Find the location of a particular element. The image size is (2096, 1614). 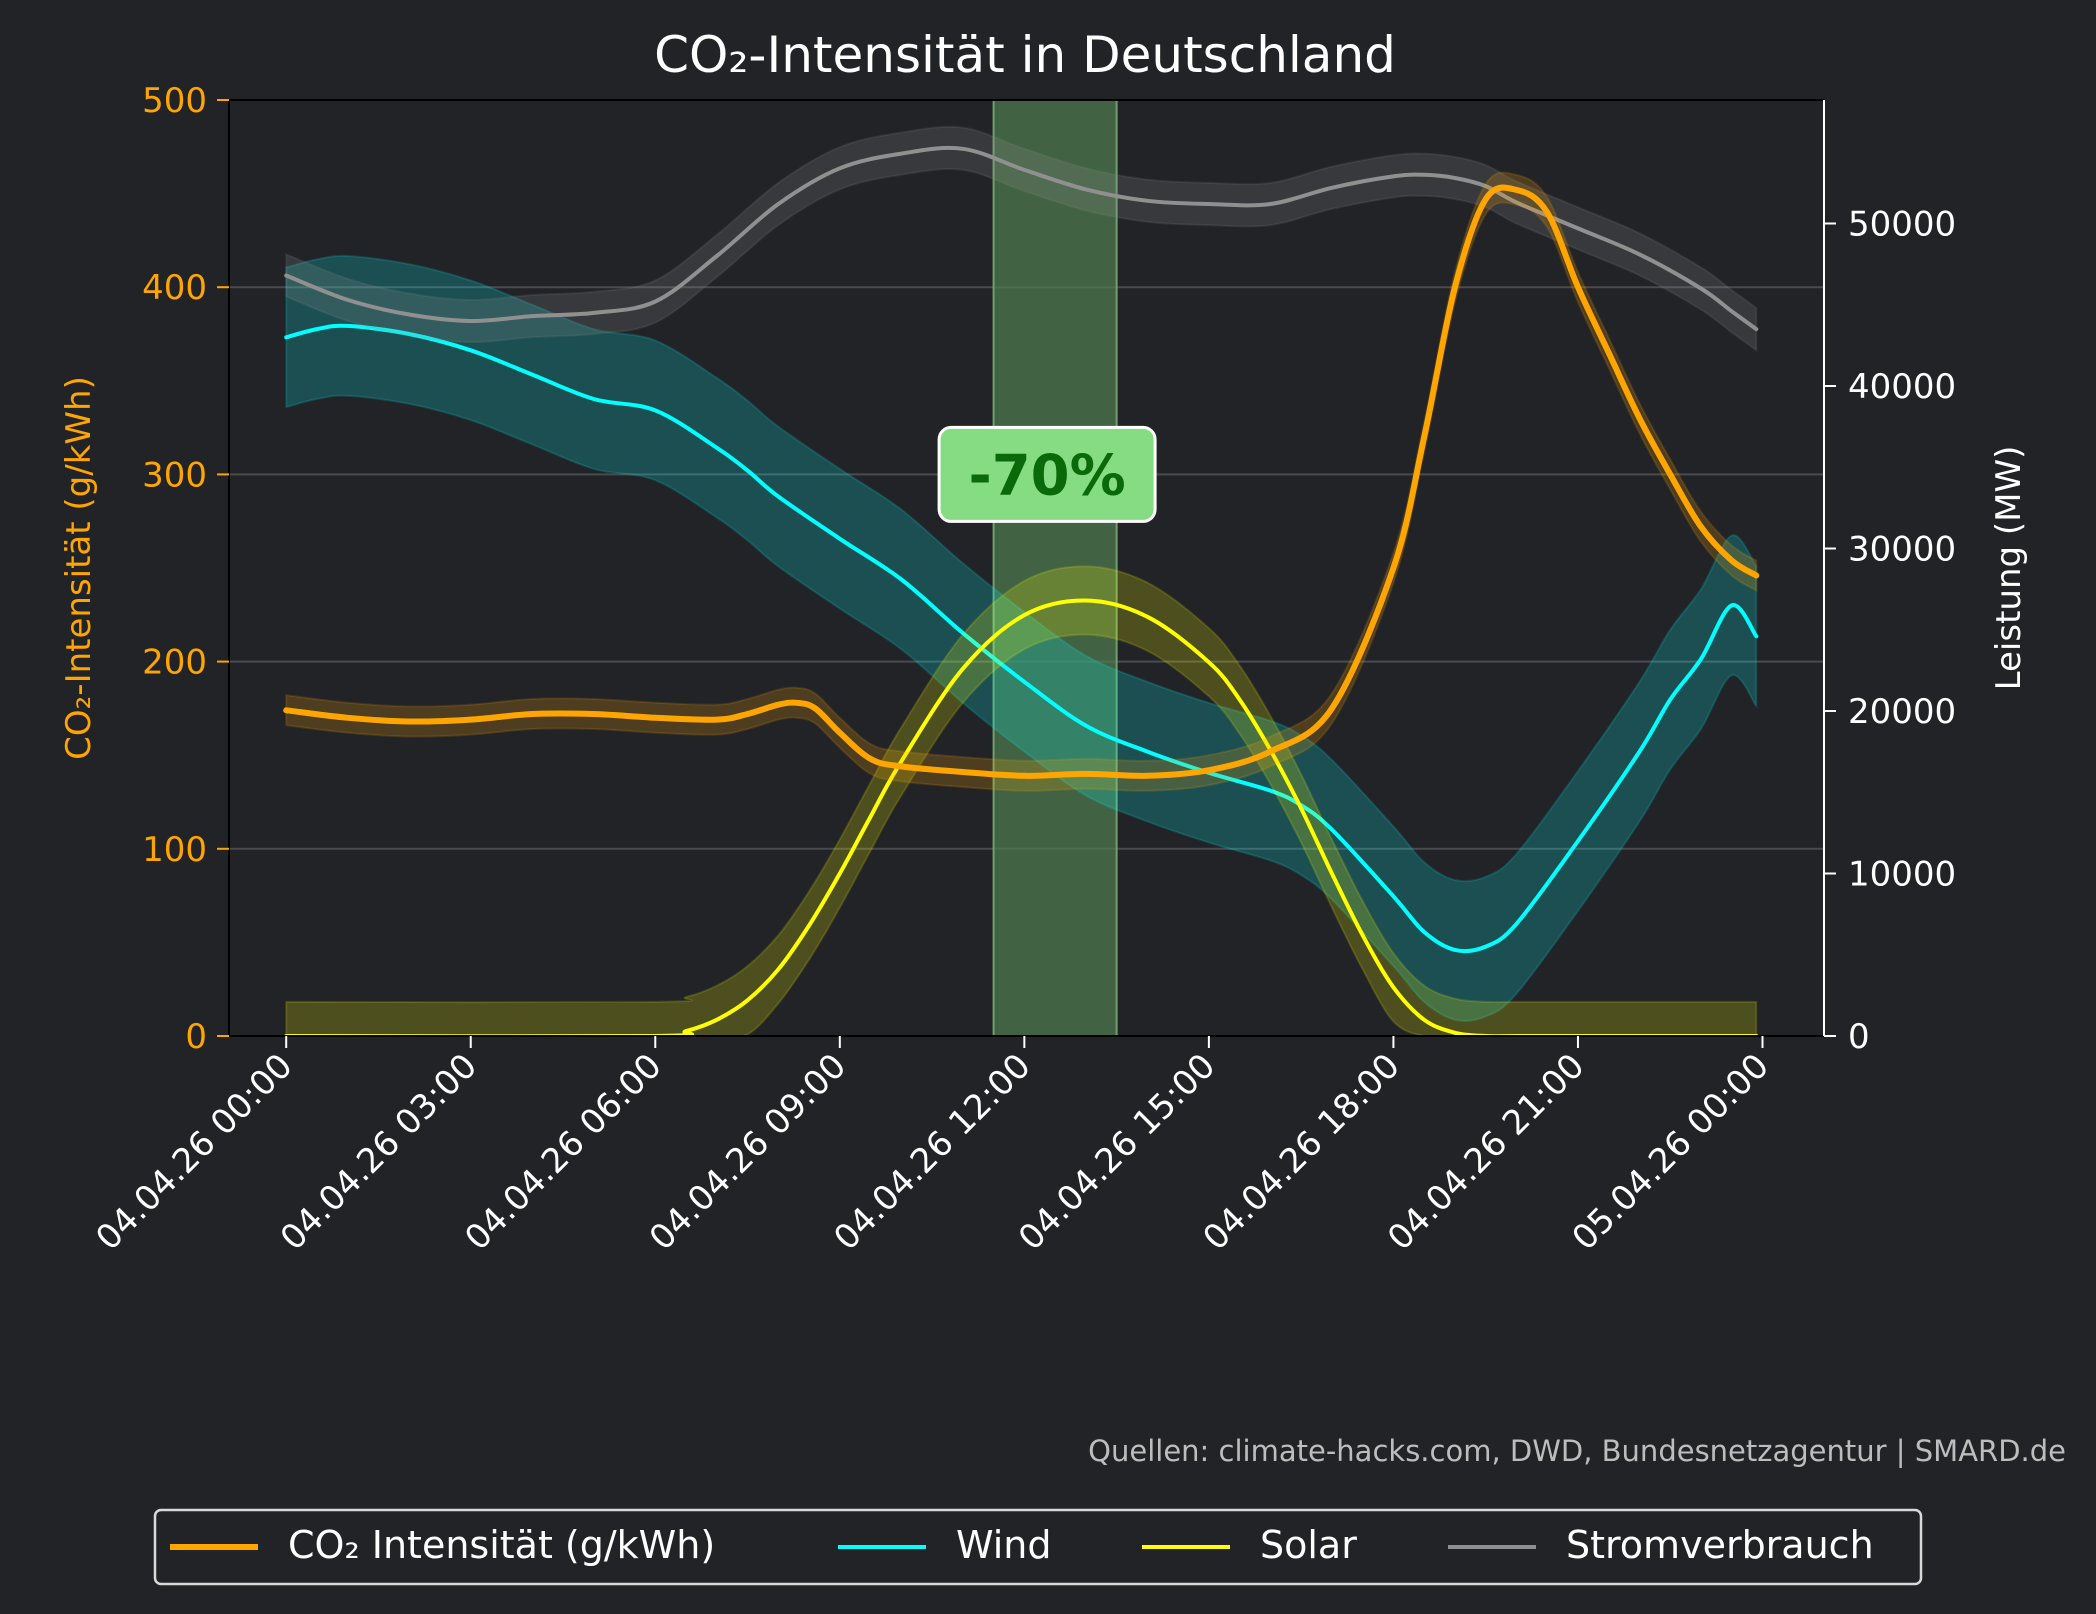

reduction-annotation: -70% is located at coordinates (1047, 474).